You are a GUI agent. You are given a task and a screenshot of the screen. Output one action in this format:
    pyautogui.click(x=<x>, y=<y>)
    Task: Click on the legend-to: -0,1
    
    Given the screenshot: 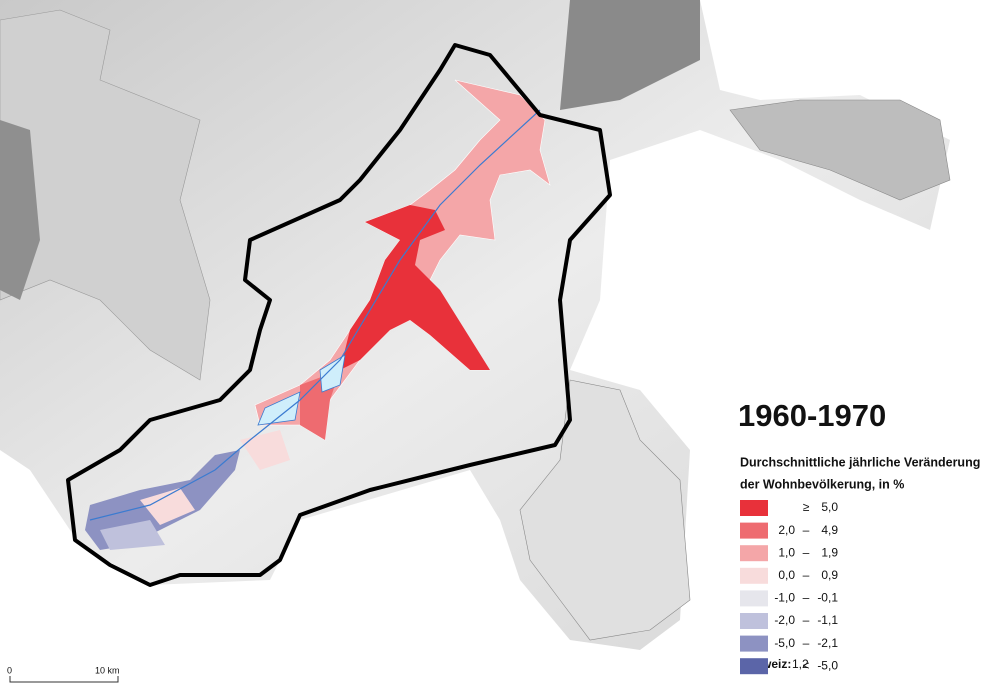 What is the action you would take?
    pyautogui.click(x=827, y=598)
    